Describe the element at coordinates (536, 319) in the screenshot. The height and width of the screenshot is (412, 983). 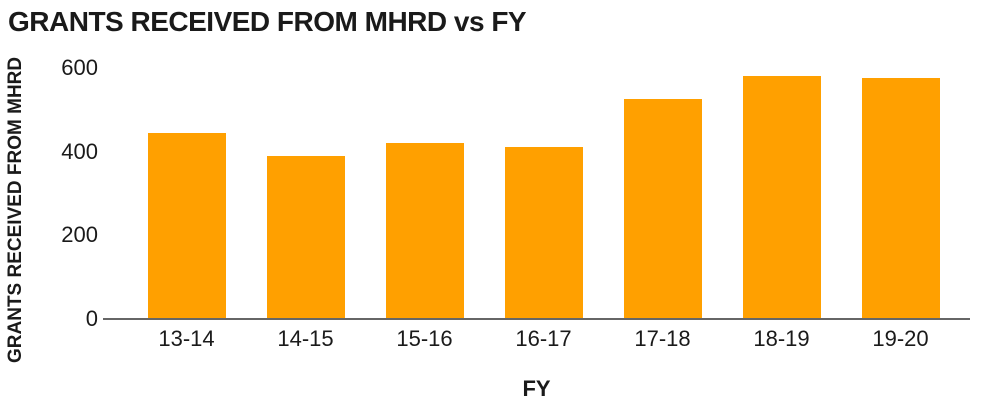
I see `x-axis-line` at that location.